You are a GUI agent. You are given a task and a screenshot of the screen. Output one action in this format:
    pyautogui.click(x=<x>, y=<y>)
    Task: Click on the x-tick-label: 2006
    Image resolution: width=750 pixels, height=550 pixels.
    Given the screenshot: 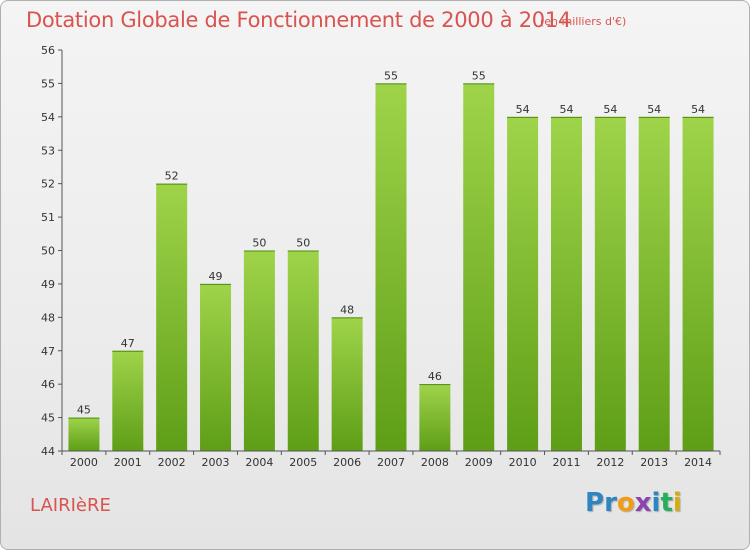 What is the action you would take?
    pyautogui.click(x=347, y=462)
    